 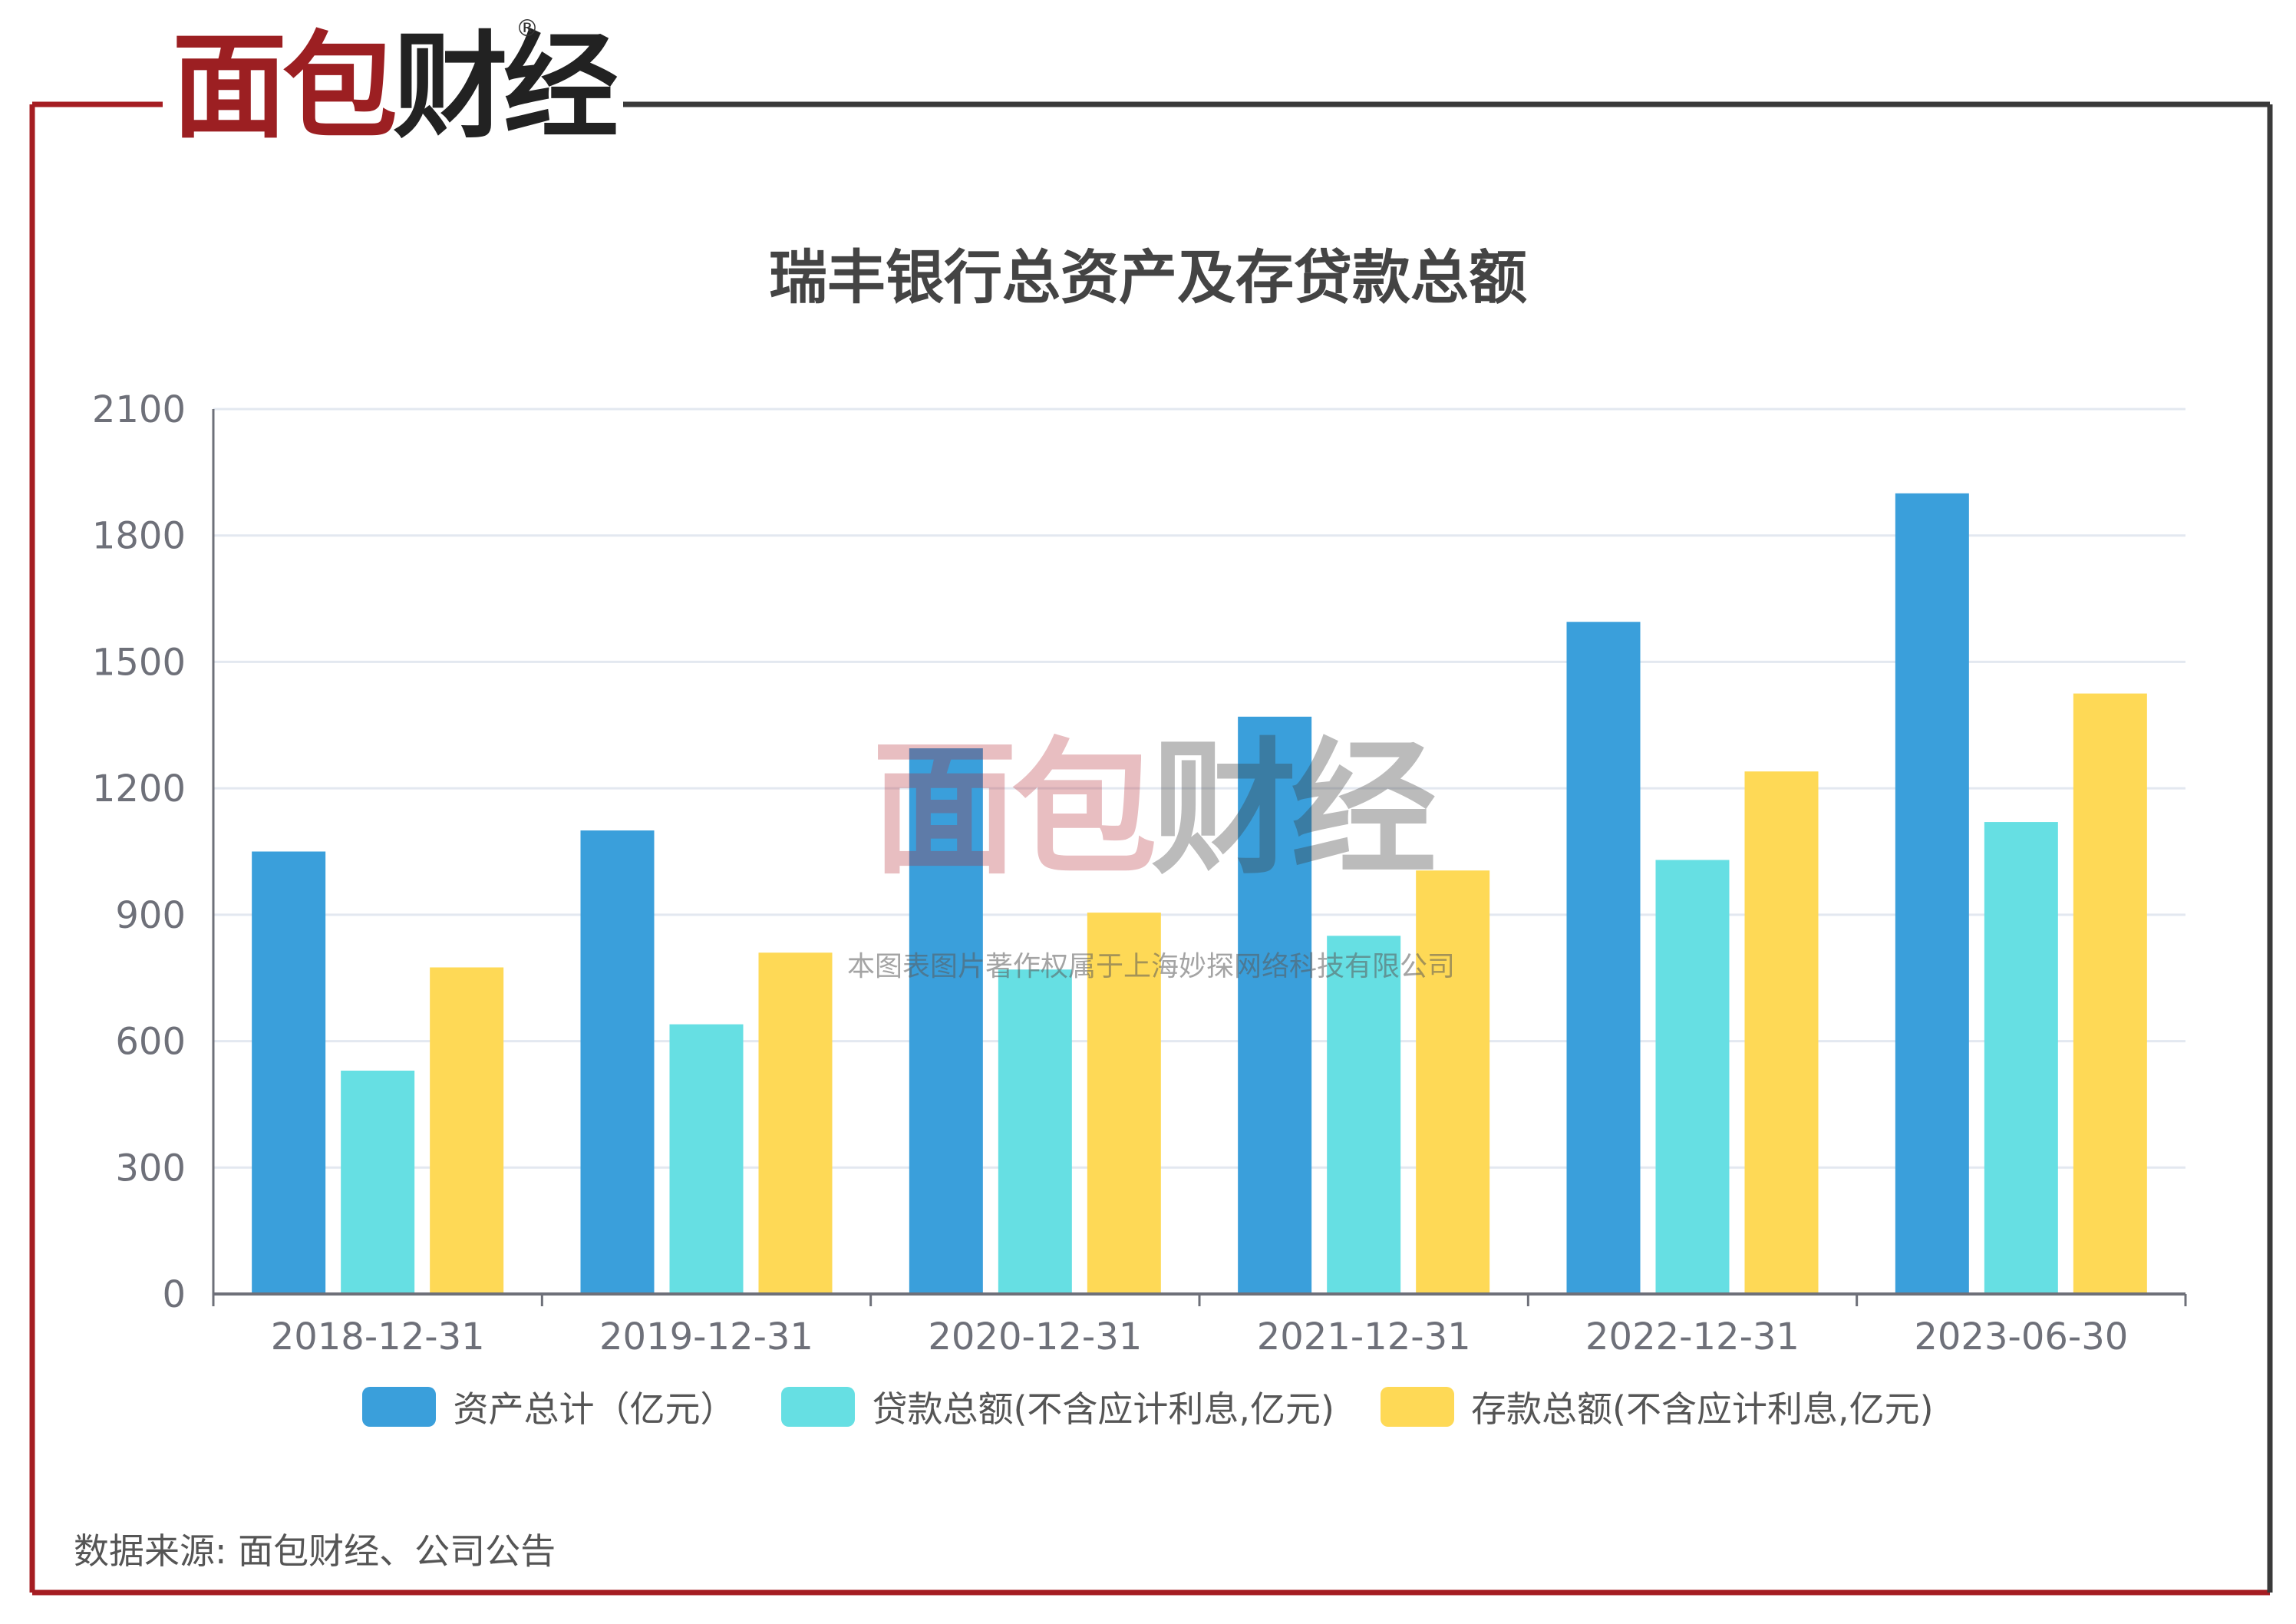 I want to click on x-tick-label: 2023-06-30, so click(x=2021, y=1336).